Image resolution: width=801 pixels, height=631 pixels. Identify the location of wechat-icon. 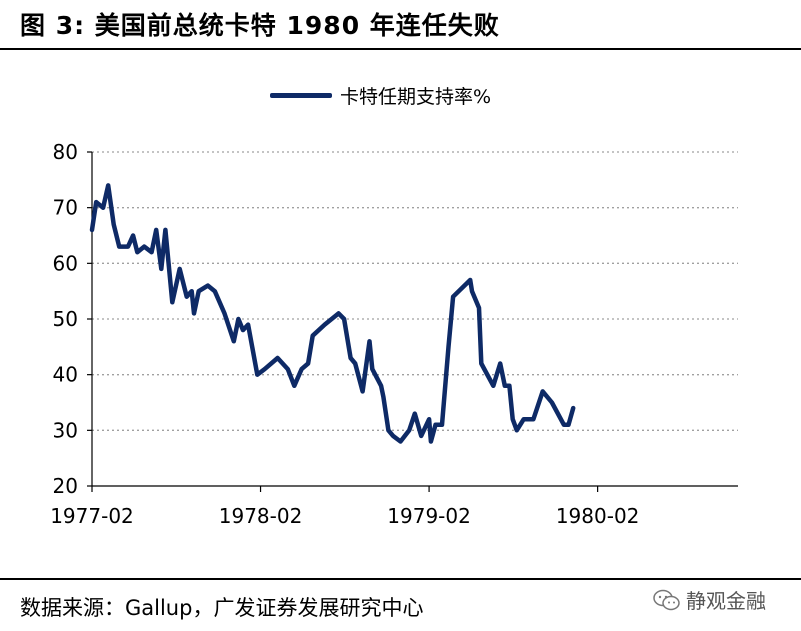
(666, 599).